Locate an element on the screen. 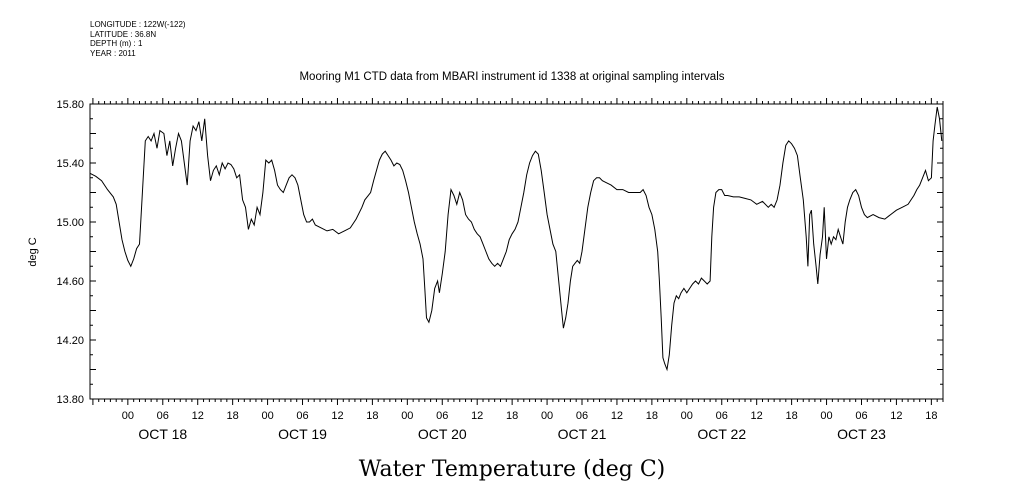 The image size is (1009, 504). date-label: OCT 18 is located at coordinates (162, 434).